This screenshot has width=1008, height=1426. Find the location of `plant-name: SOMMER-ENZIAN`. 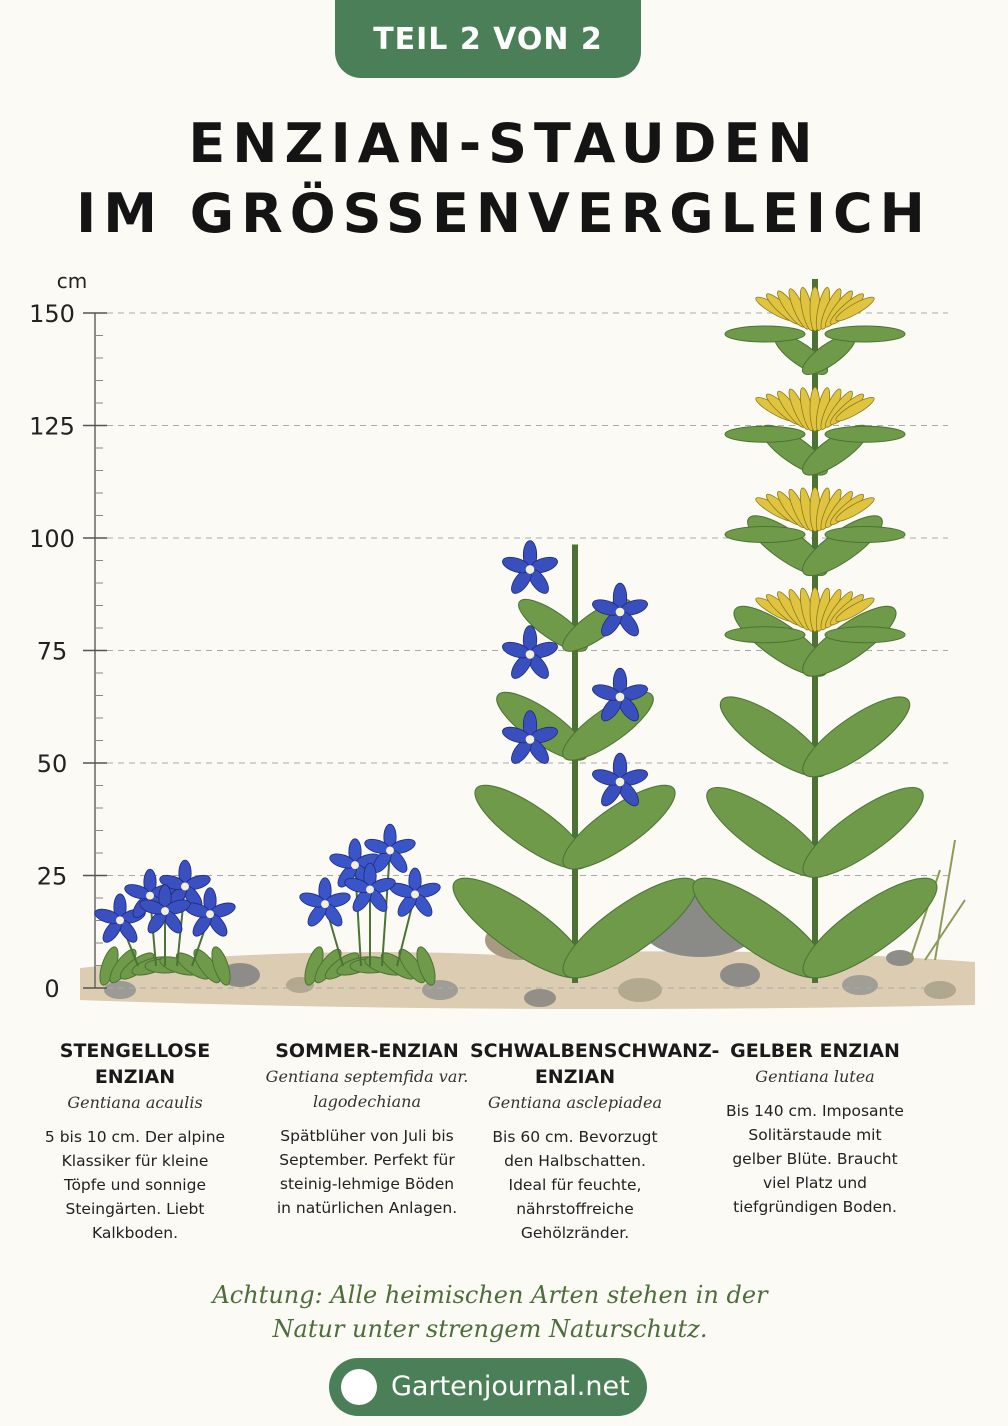

plant-name: SOMMER-ENZIAN is located at coordinates (367, 1051).